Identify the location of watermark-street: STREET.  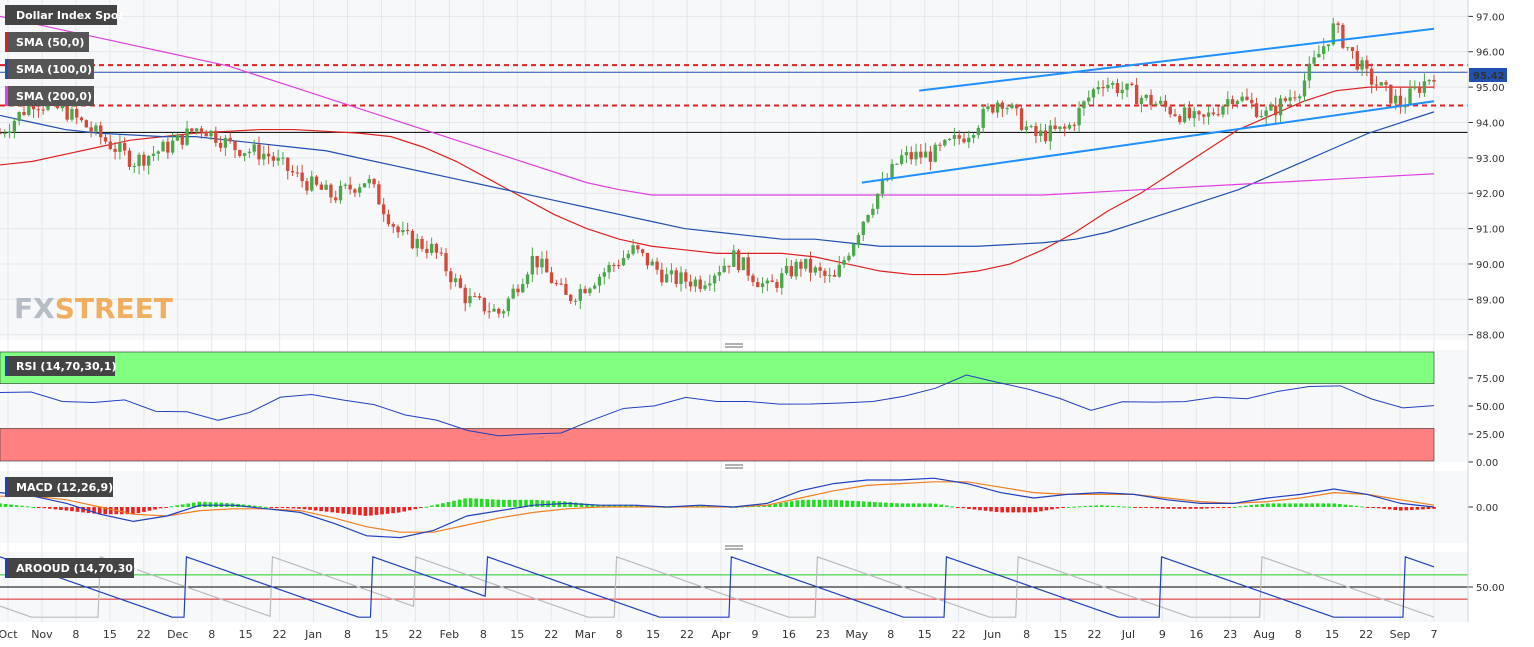
(114, 308).